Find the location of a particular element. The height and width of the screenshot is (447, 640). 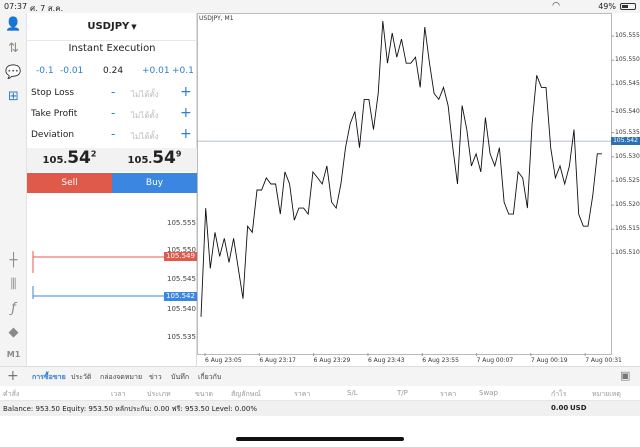

chart-title: USDJPY, M1 is located at coordinates (216, 18).